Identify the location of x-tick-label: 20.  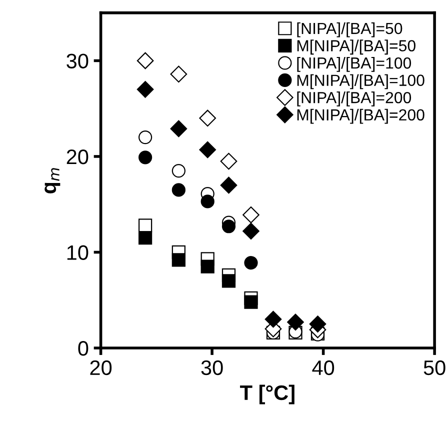
(101, 368).